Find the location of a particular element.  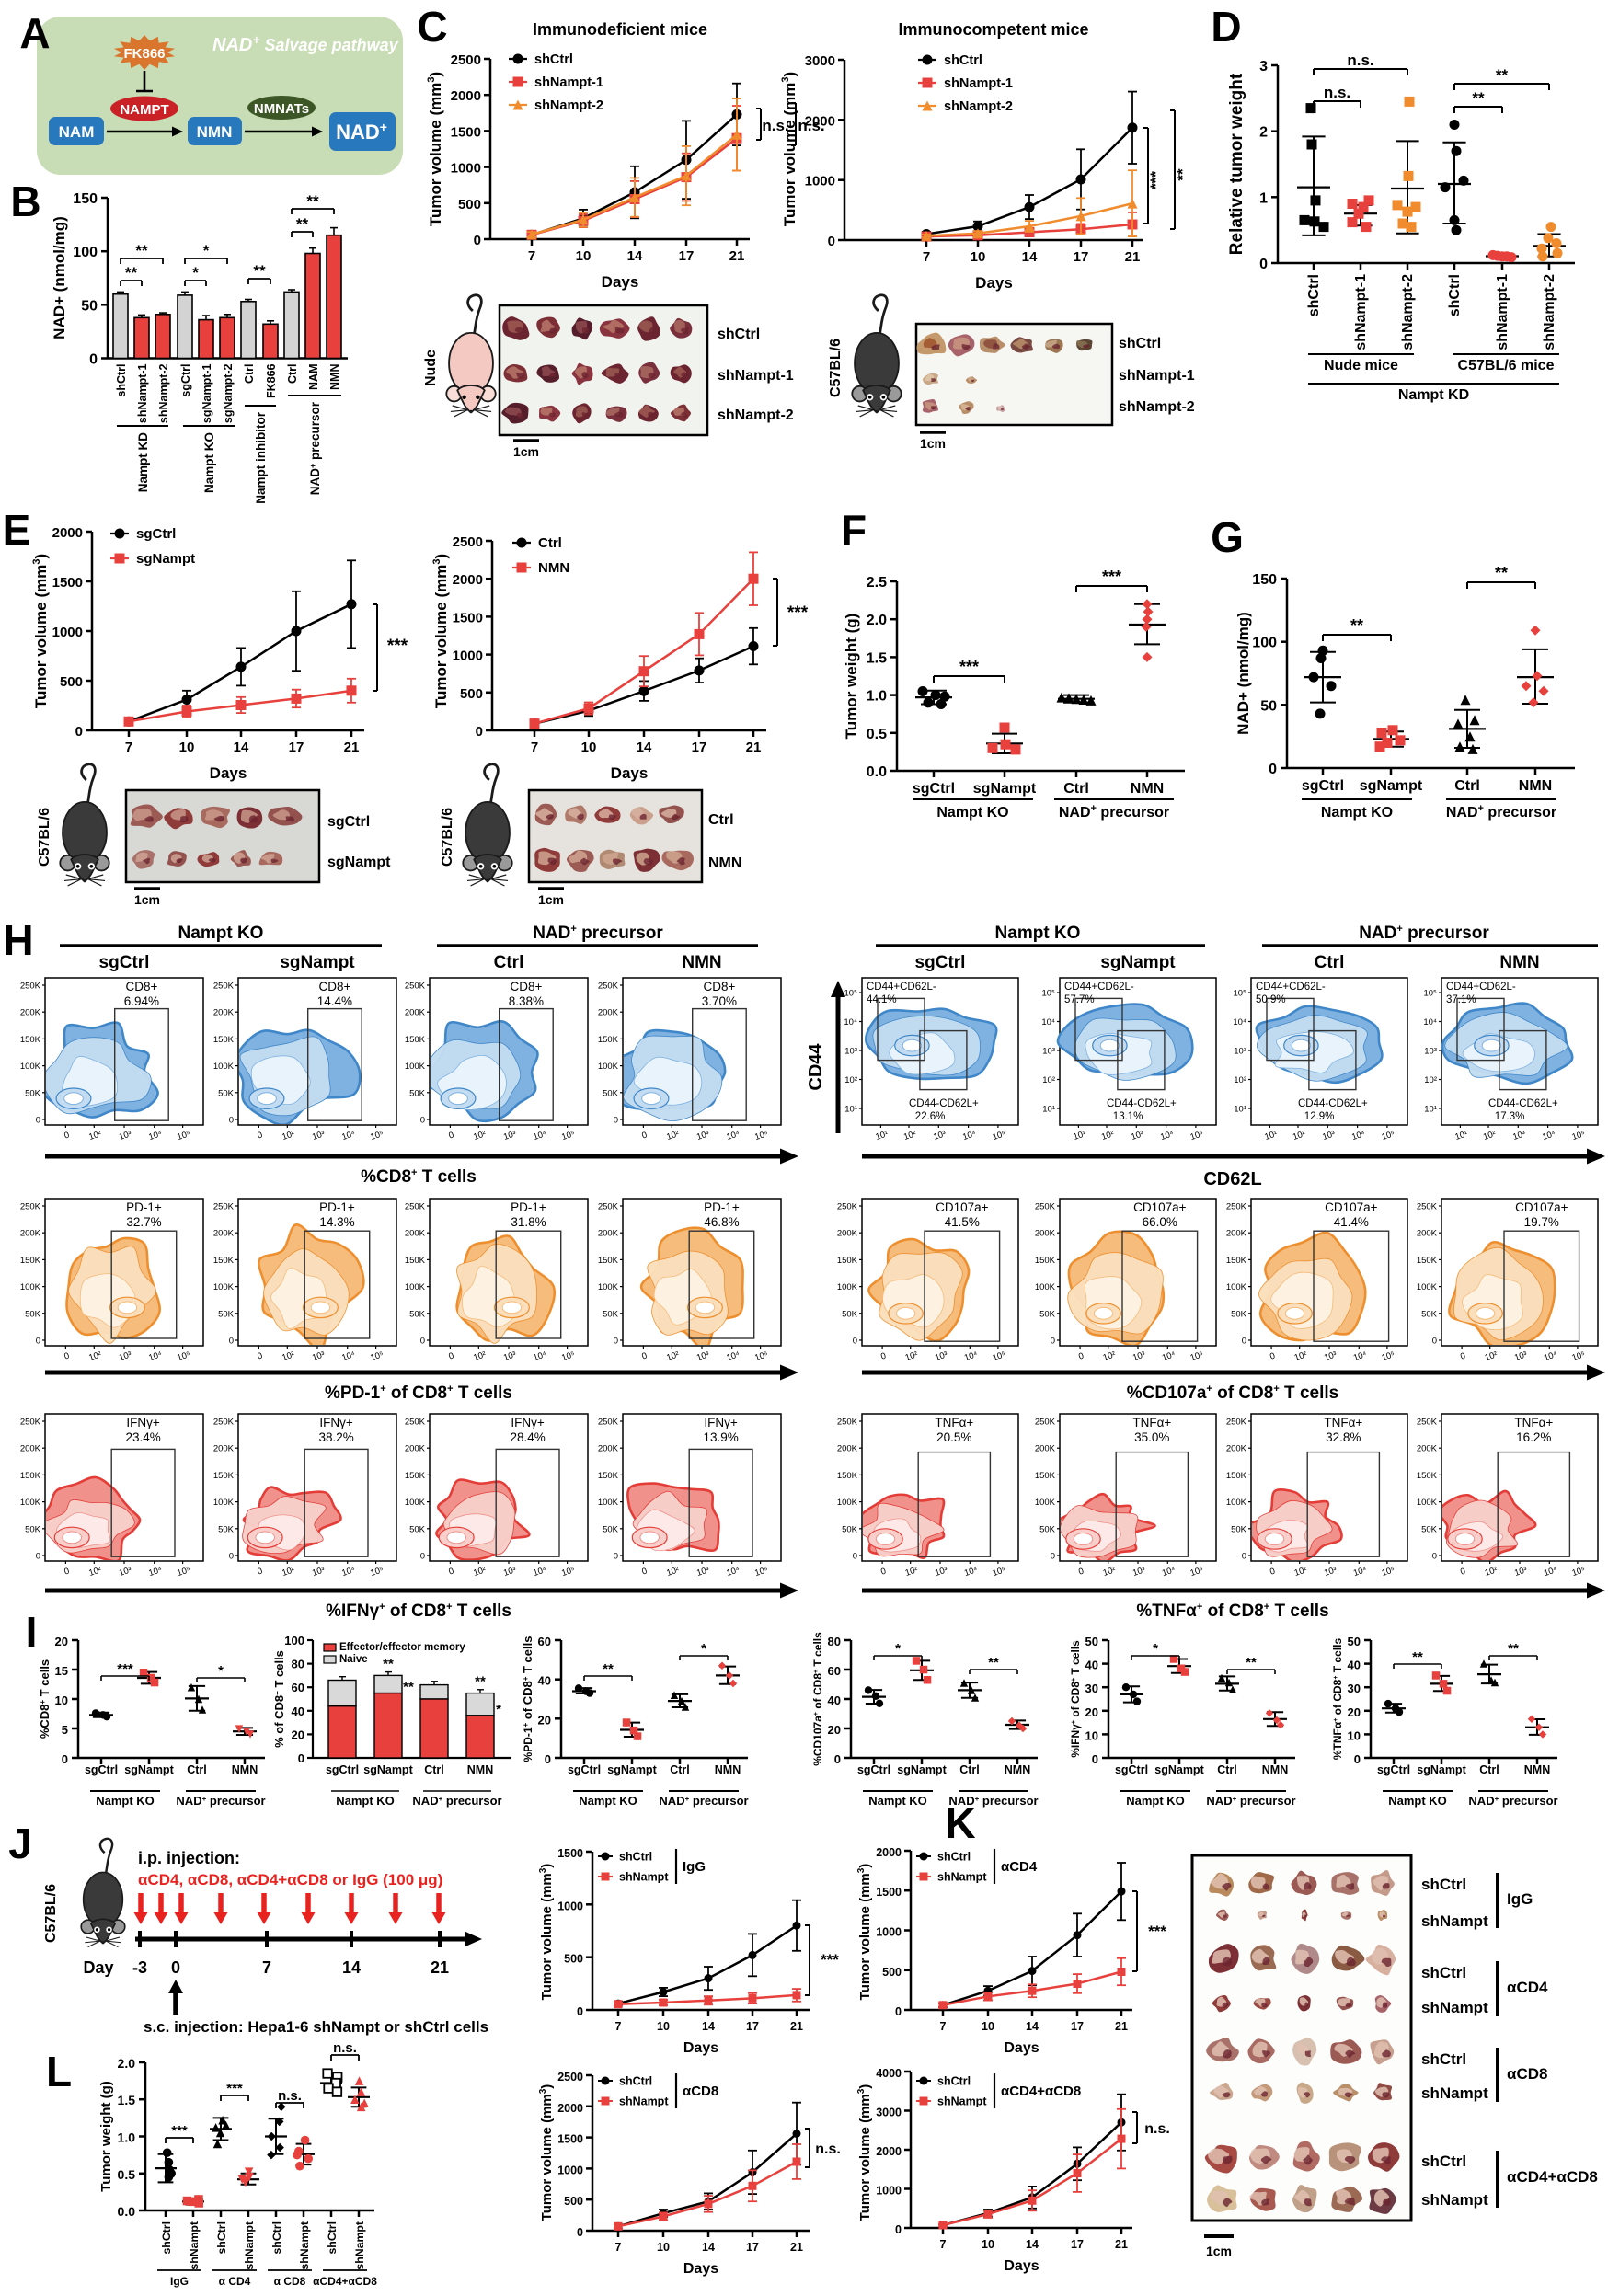

svg-text: 7 is located at coordinates (531, 256).